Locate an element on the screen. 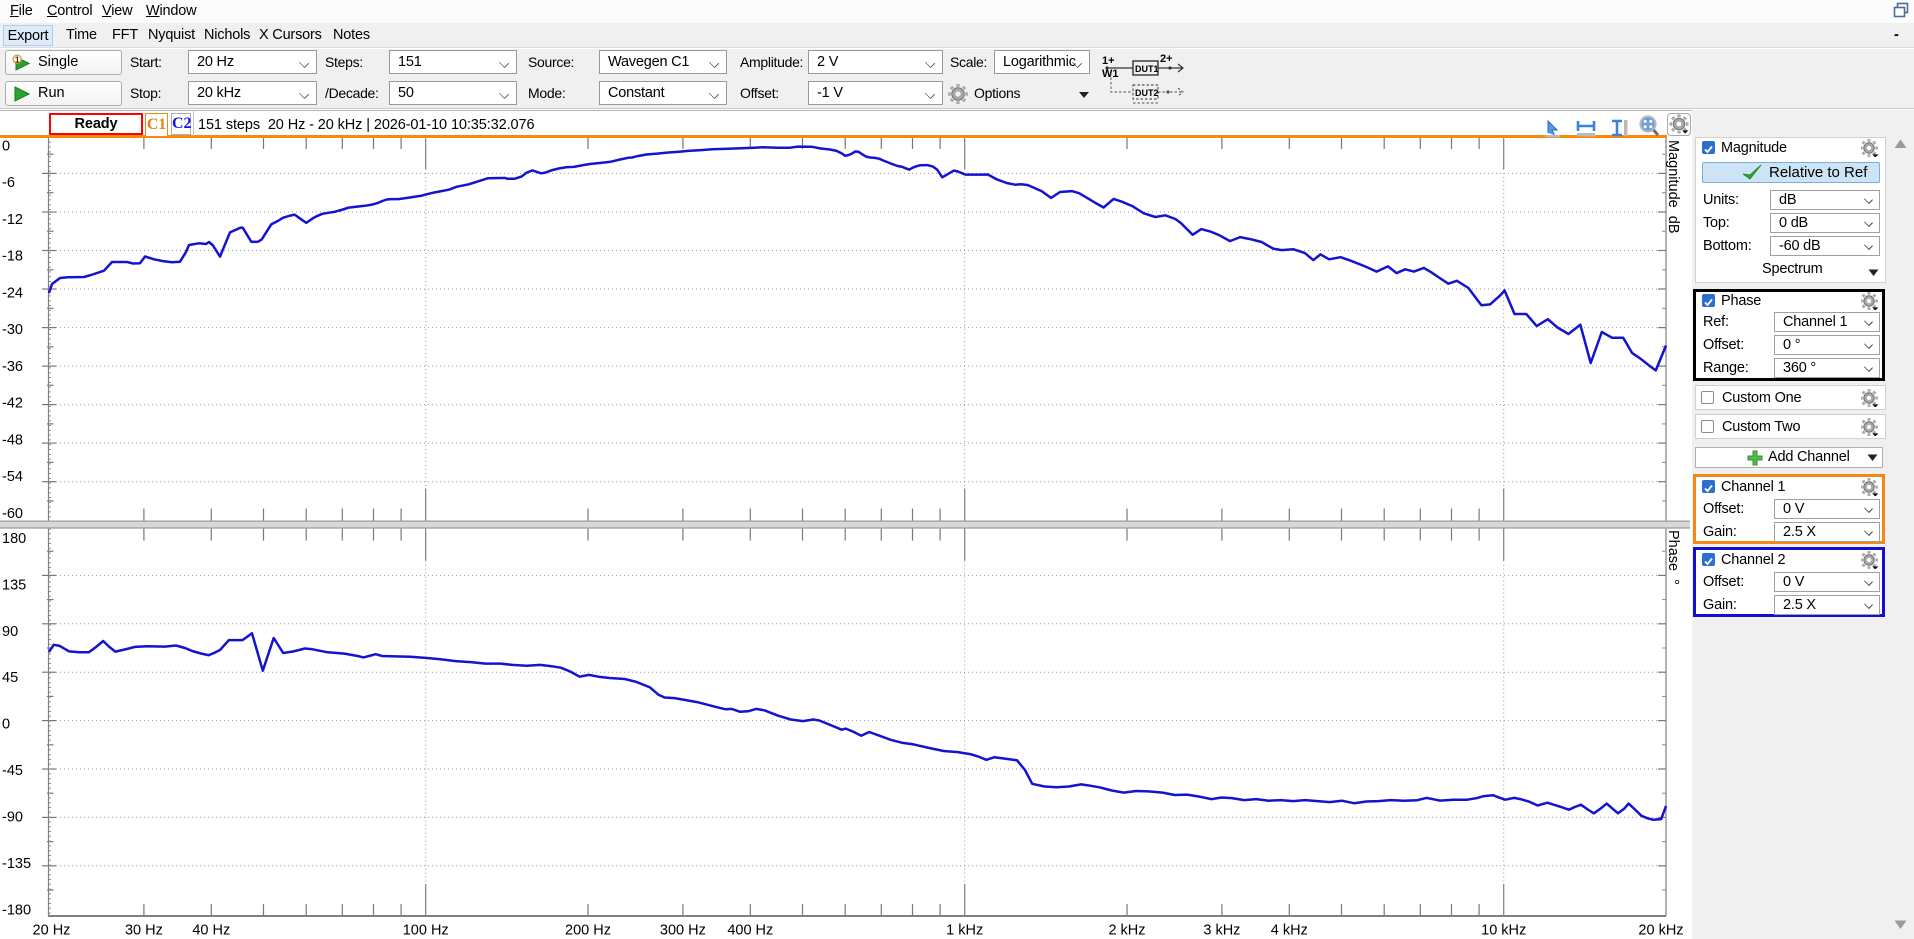 This screenshot has height=939, width=1914. svg-text: 400 Hz is located at coordinates (750, 931).